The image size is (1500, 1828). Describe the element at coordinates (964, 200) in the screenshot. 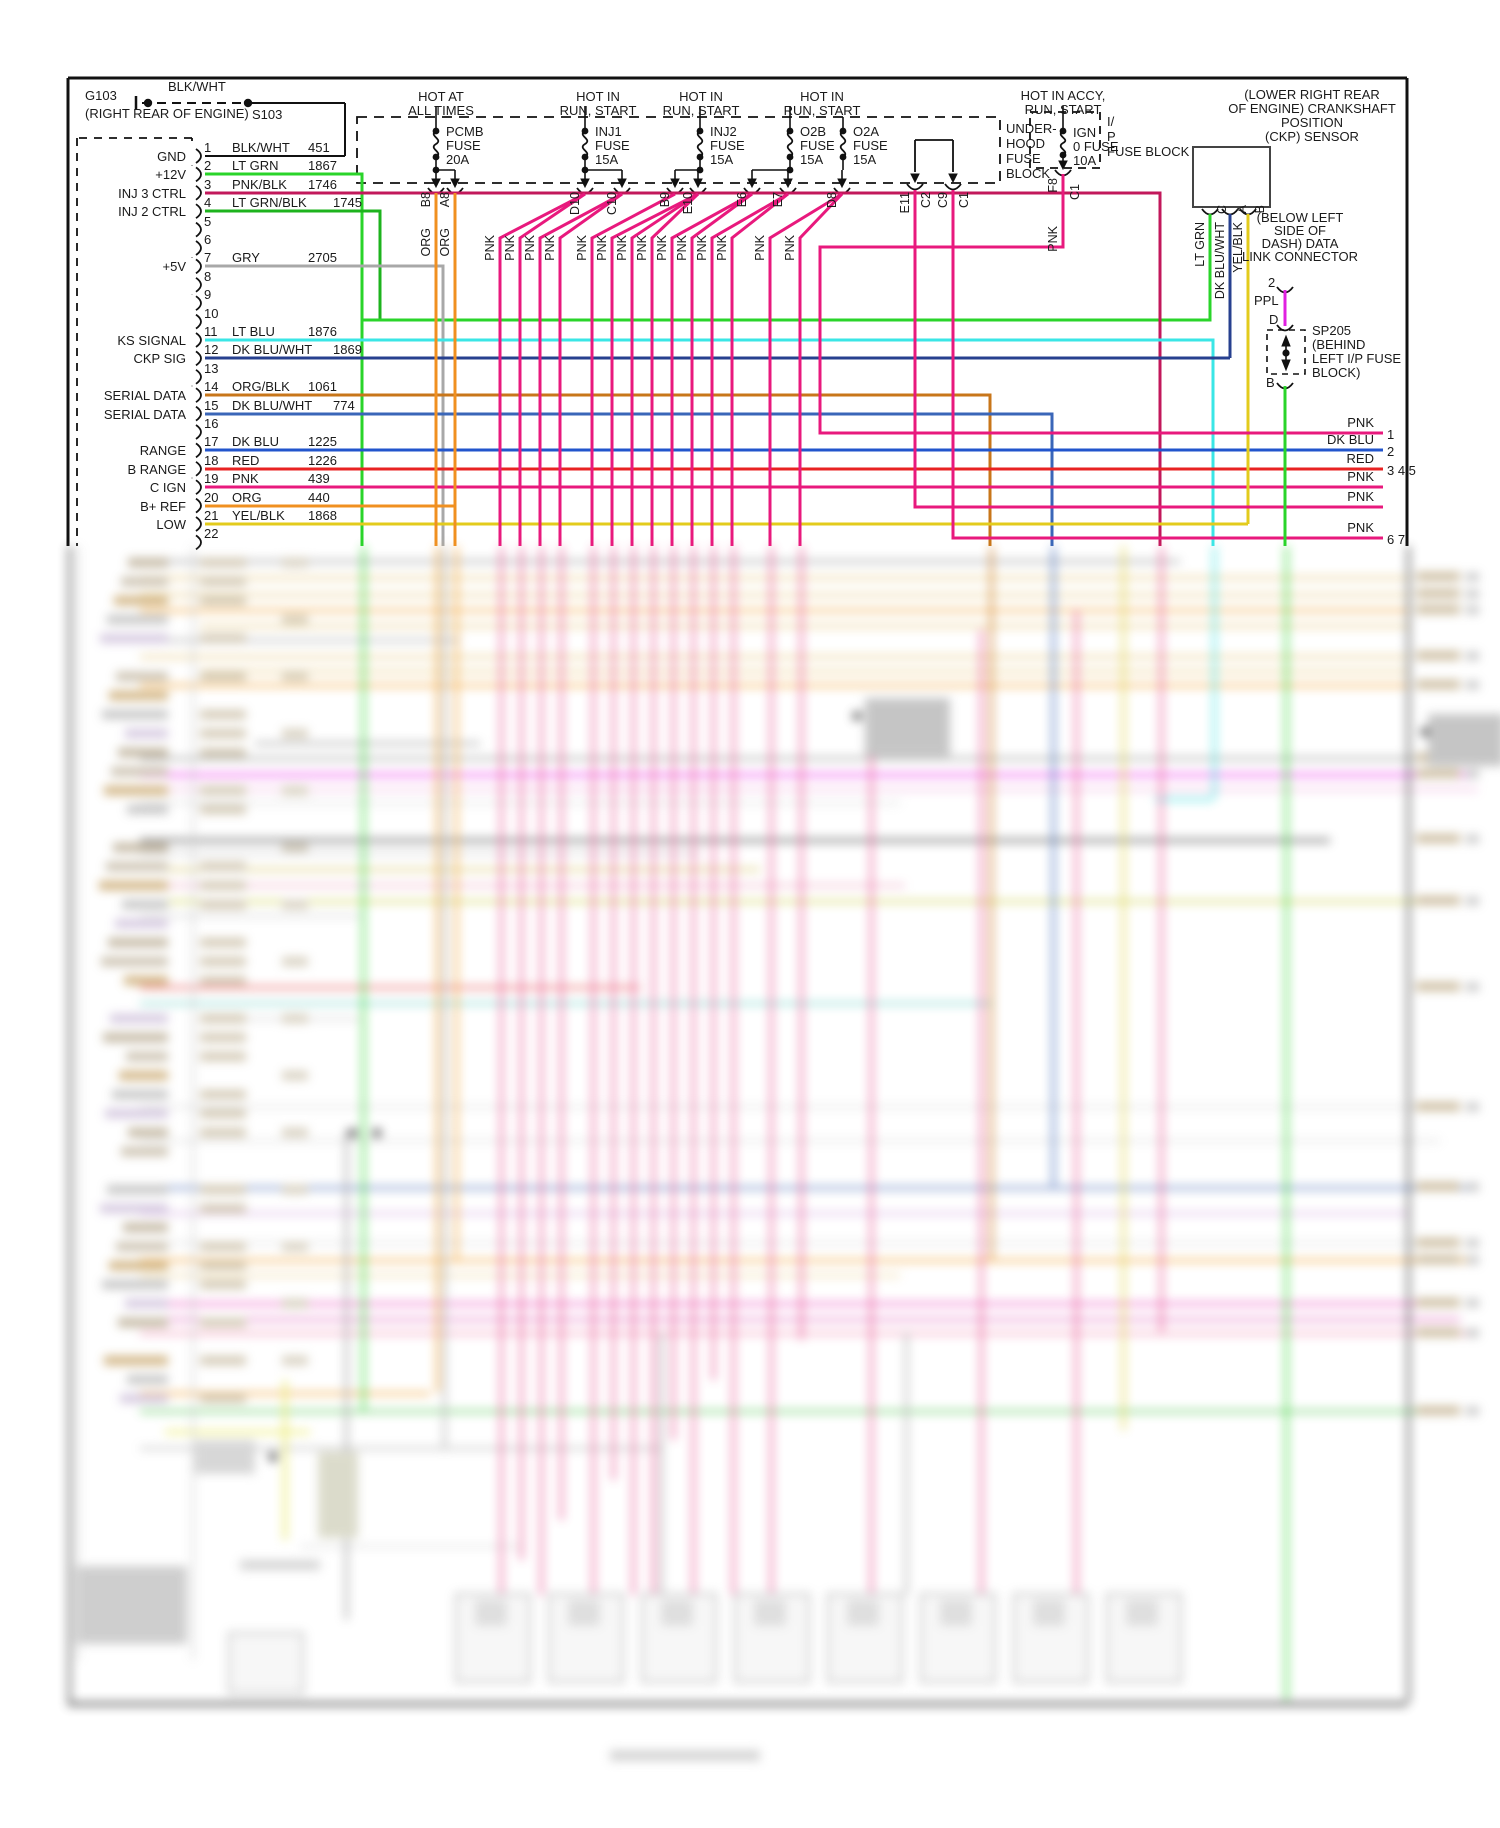

I see `terminal-id: C1` at that location.